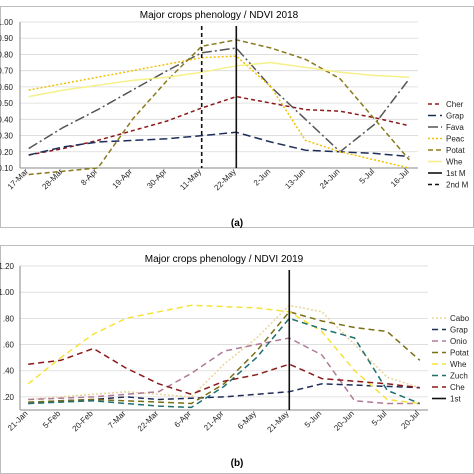  I want to click on series-line-che, so click(224, 371).